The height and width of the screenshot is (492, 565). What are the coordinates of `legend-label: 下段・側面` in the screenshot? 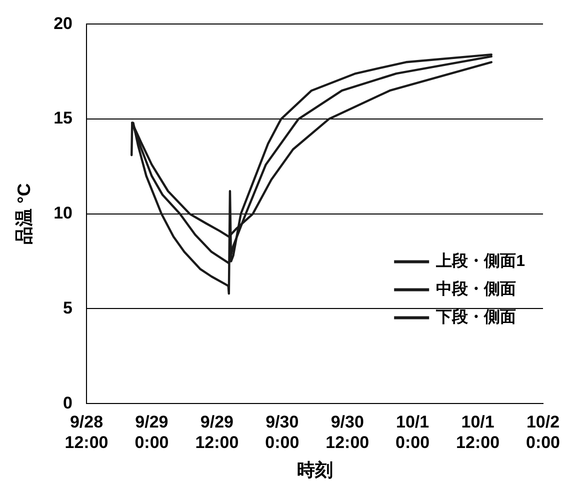 It's located at (475, 317).